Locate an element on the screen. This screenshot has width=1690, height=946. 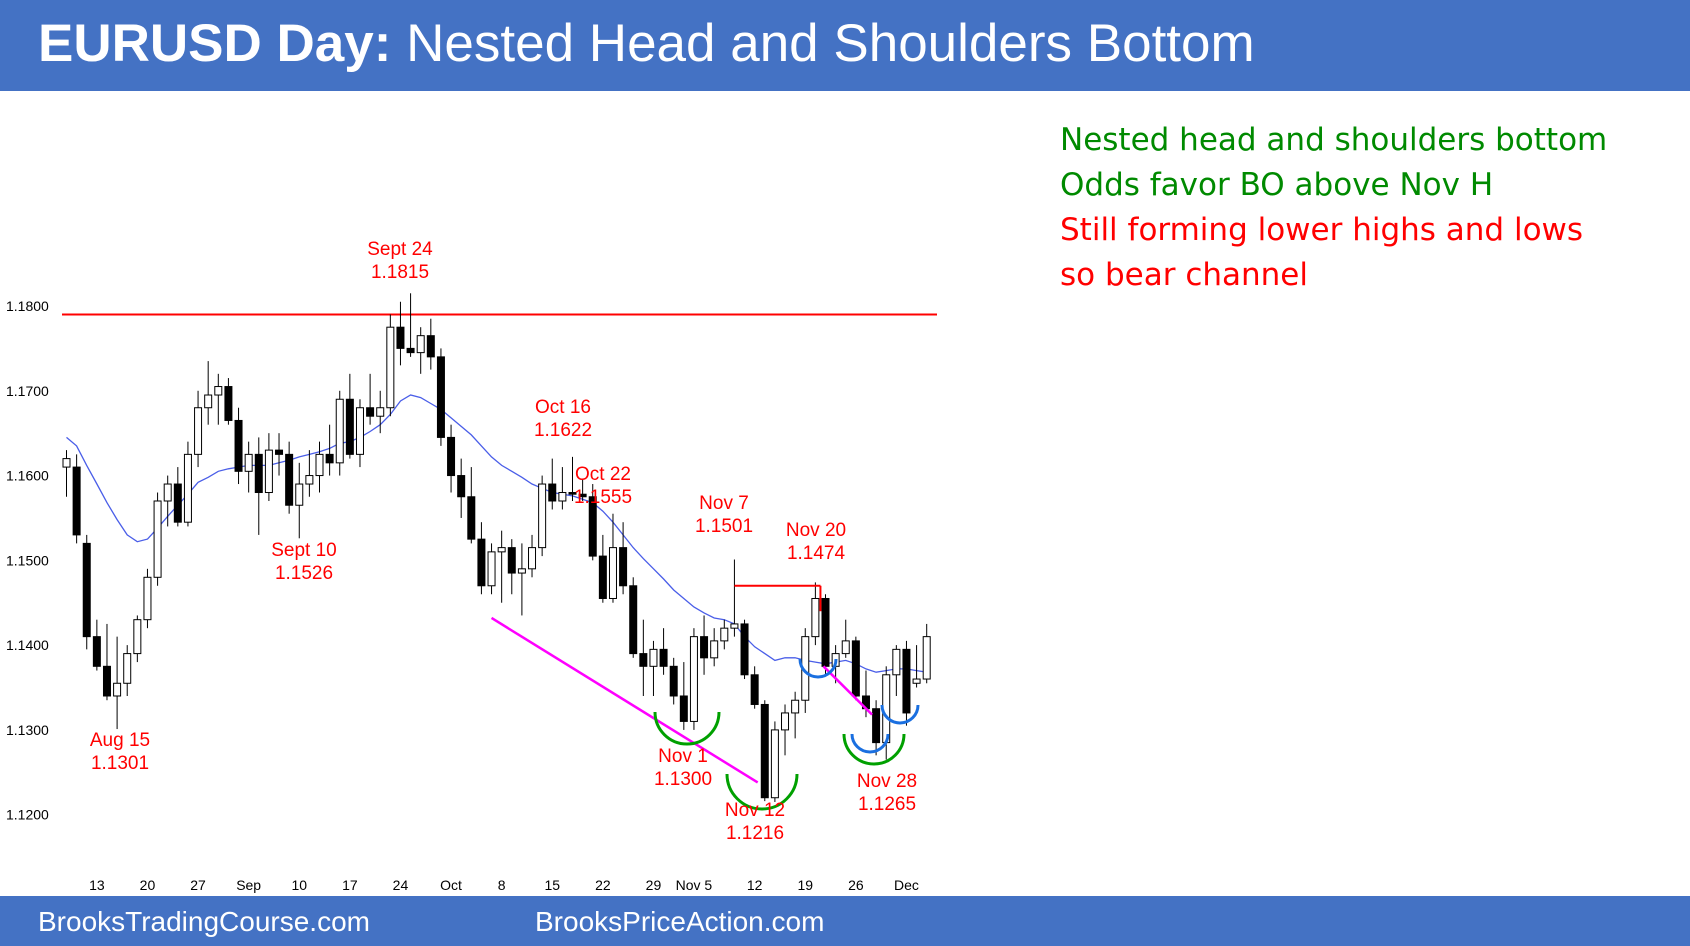
annotation-price: 1.1301 is located at coordinates (120, 763).